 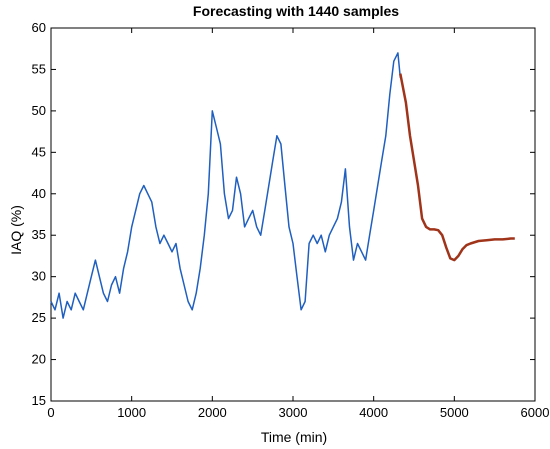 I want to click on y-tick-label: 20, so click(x=39, y=359).